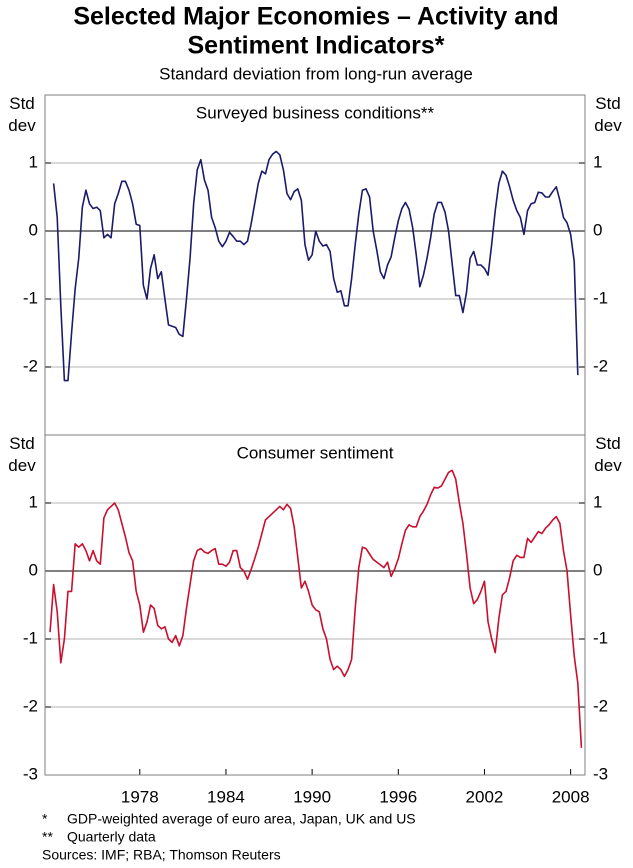 The image size is (633, 868). Describe the element at coordinates (312, 796) in the screenshot. I see `x-tick-label: 1990` at that location.